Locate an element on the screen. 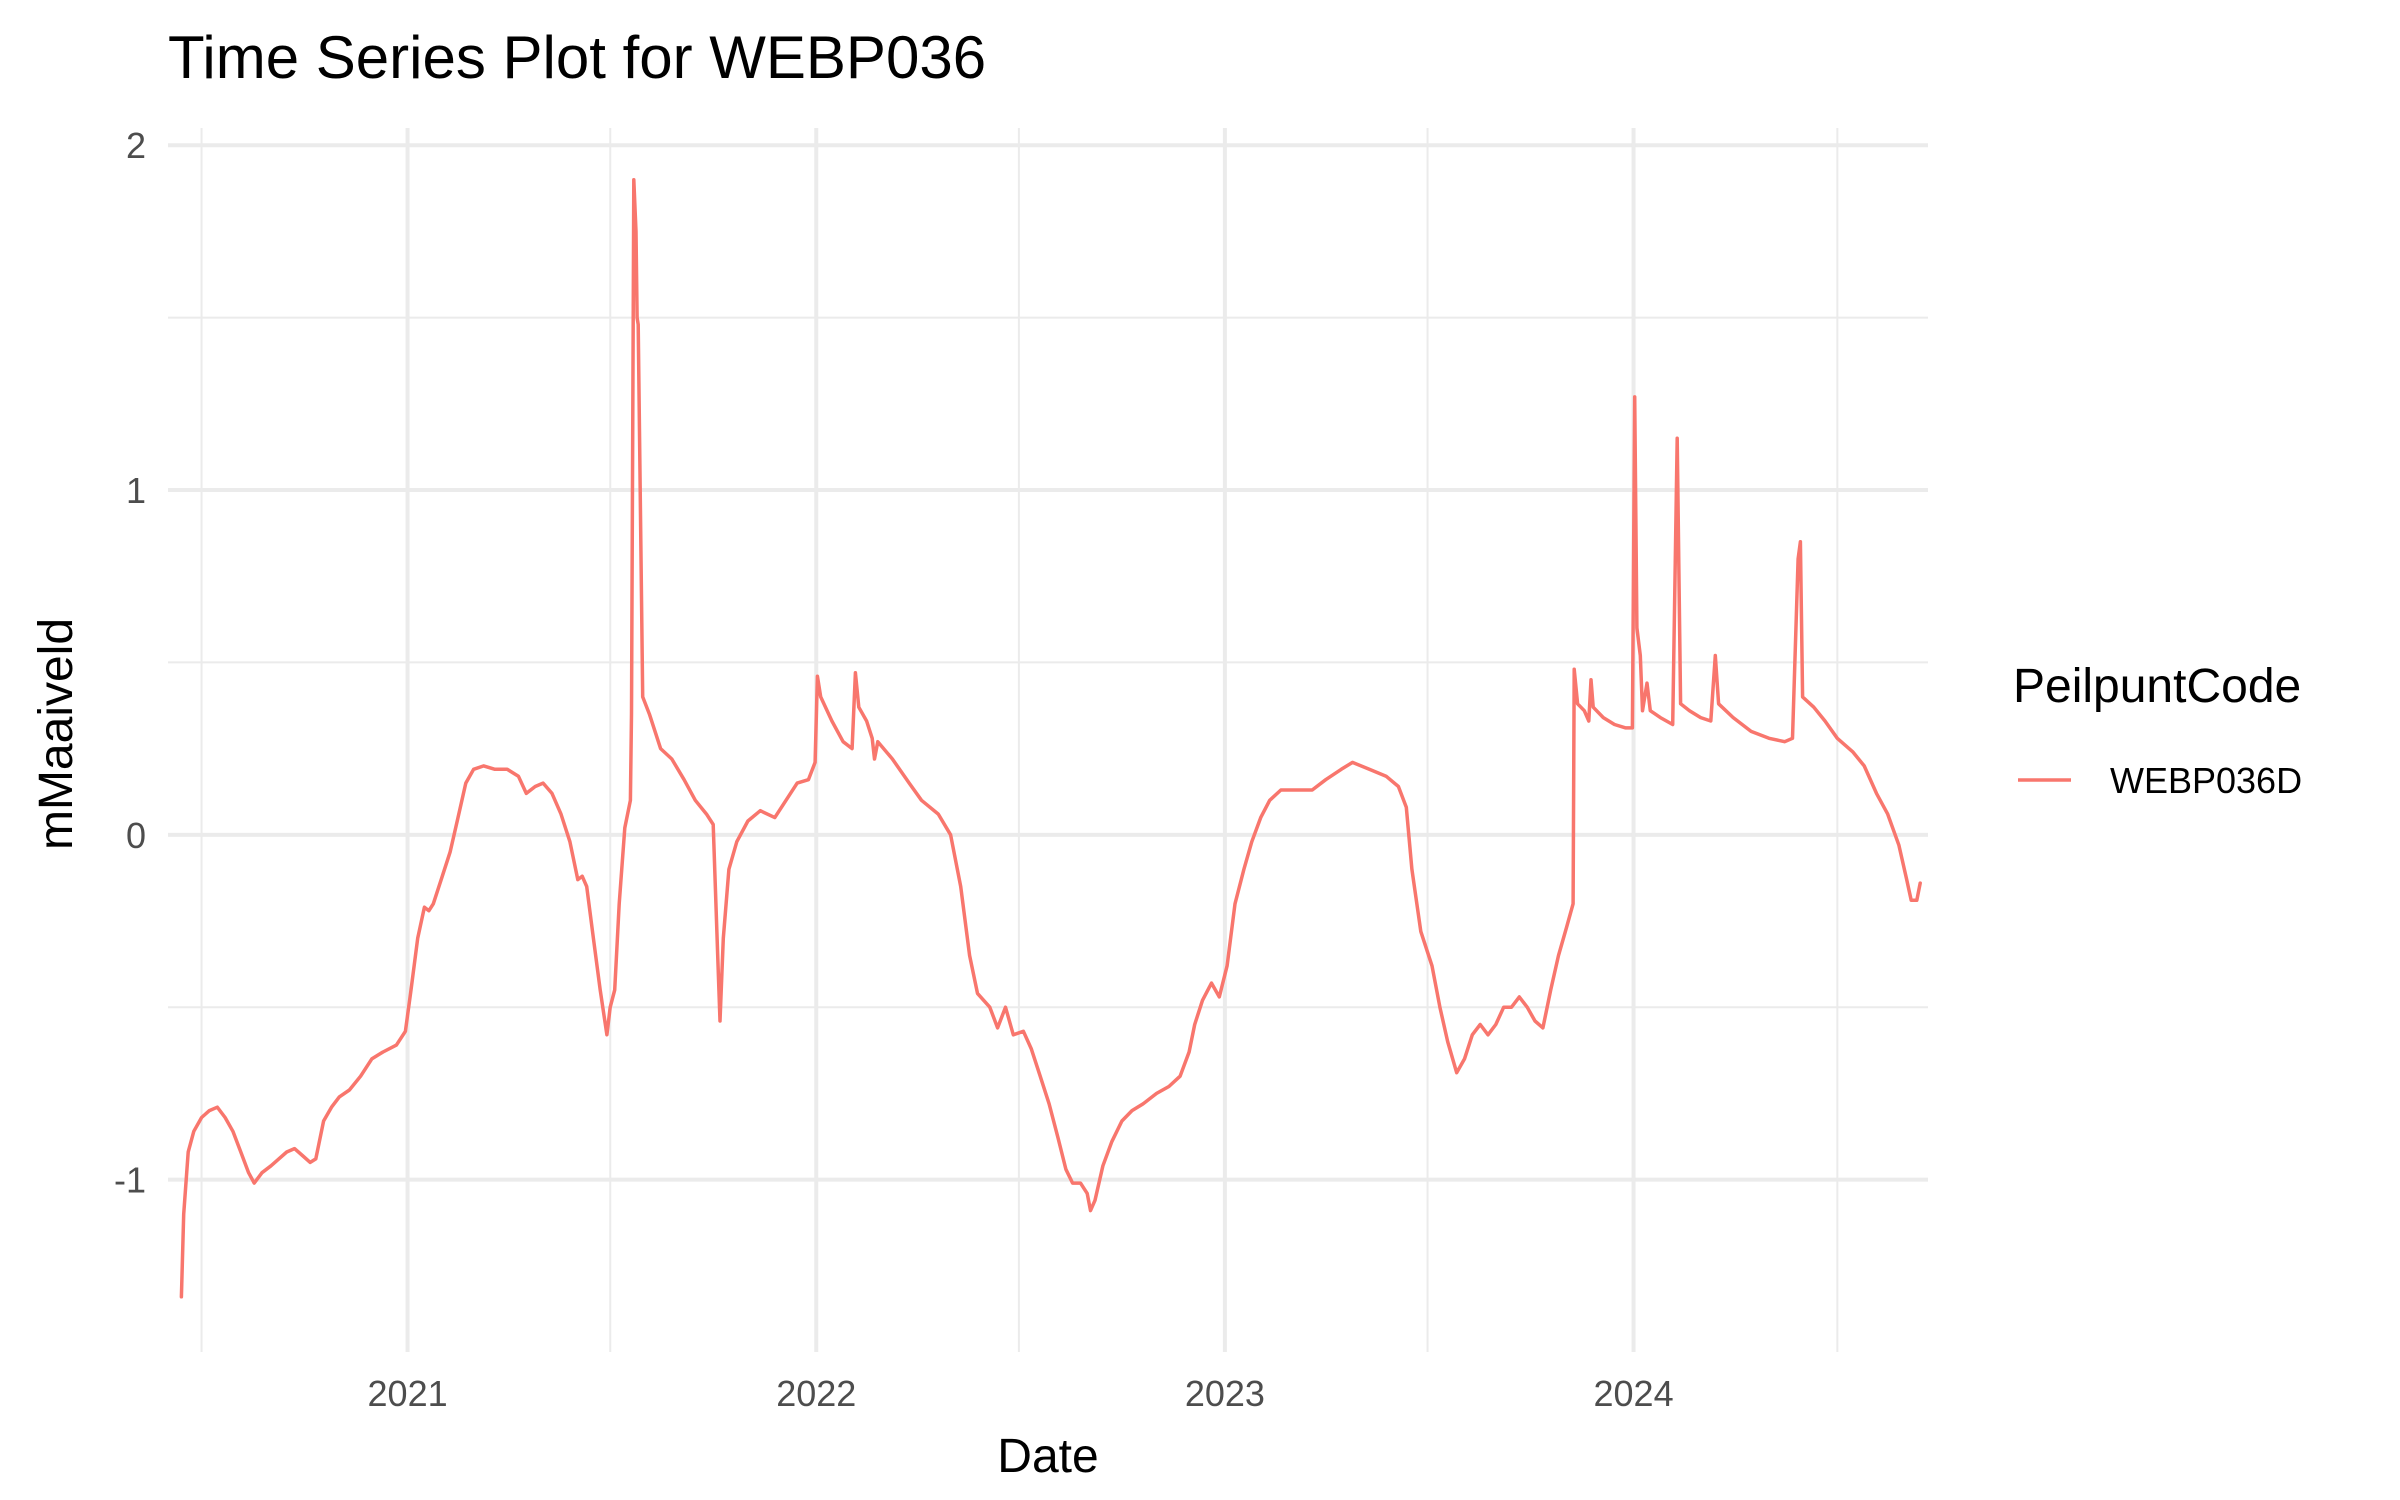 The width and height of the screenshot is (2400, 1500). x-tick-label: 2023 is located at coordinates (1225, 1393).